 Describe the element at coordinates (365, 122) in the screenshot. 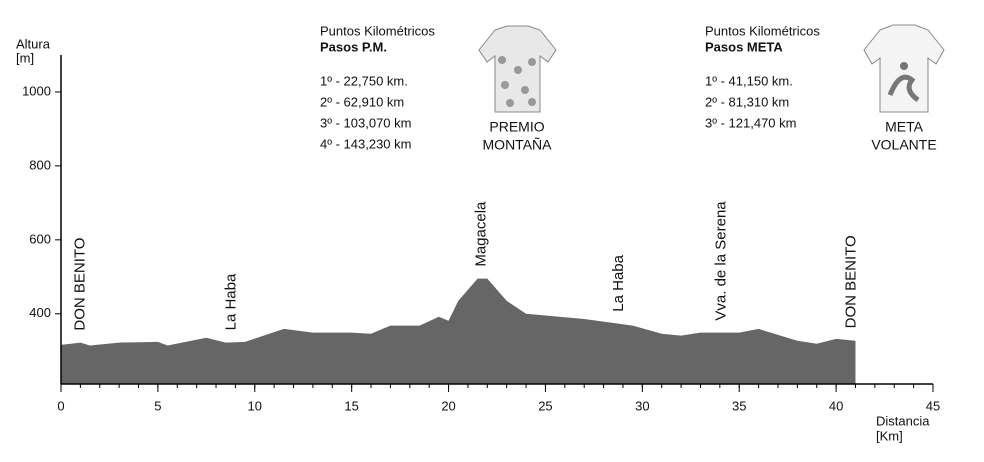

I see `info-line: 3º - 103,070 km` at that location.